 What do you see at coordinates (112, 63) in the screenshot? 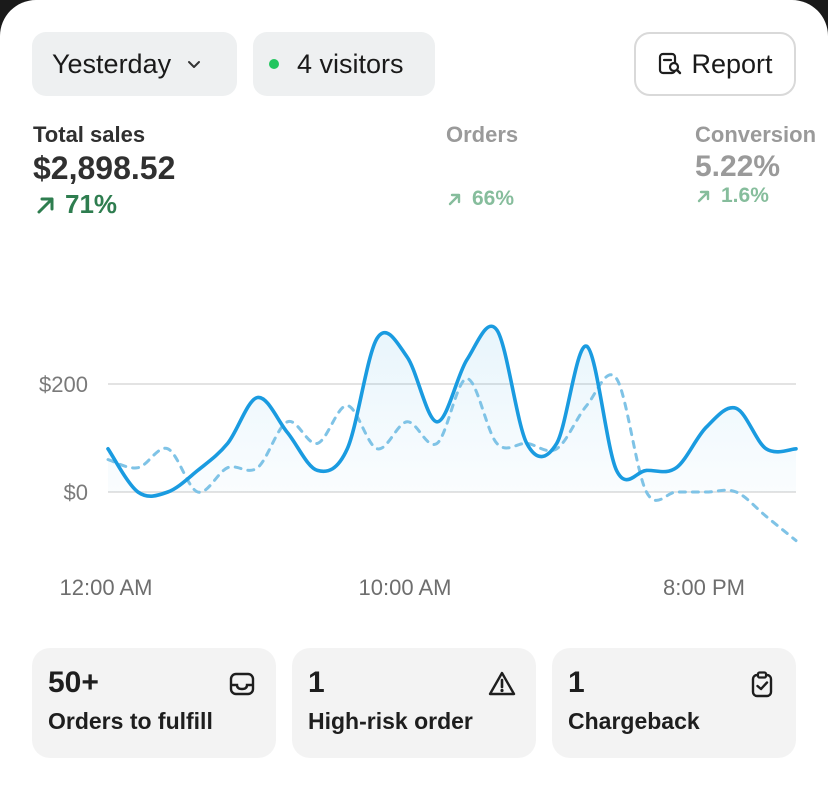
I see `date-range-label: Yesterday` at bounding box center [112, 63].